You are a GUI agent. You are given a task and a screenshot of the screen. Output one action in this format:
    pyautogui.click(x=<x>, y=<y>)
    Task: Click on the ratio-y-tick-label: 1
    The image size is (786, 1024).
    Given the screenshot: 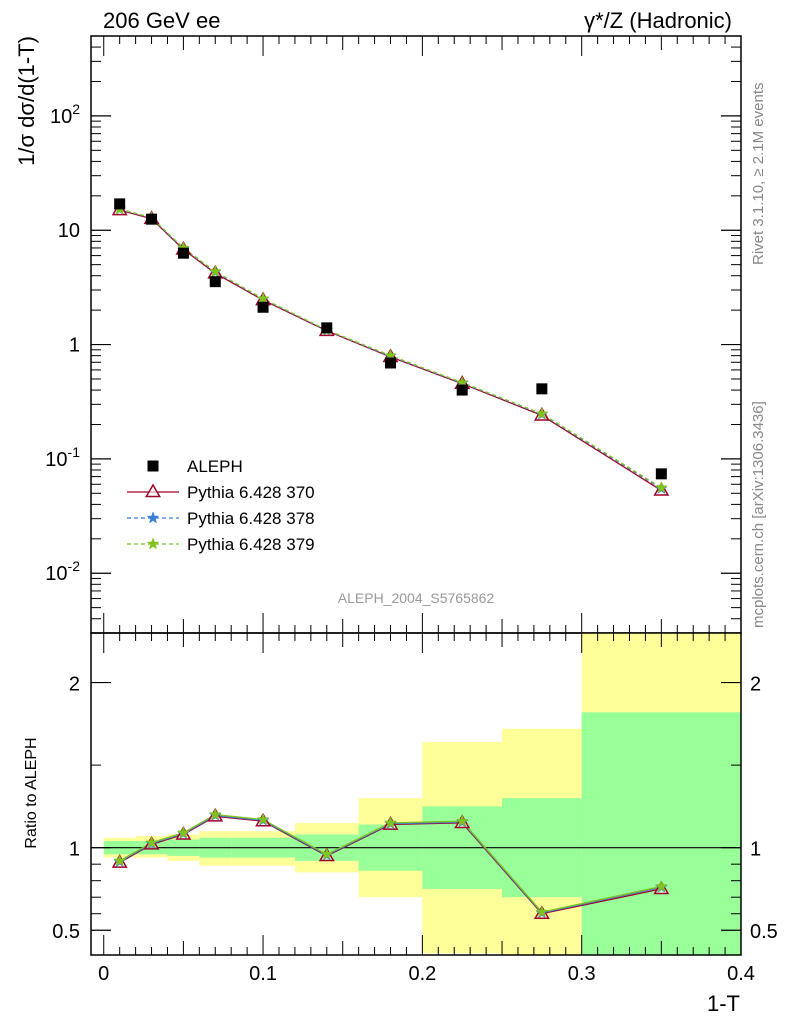 What is the action you would take?
    pyautogui.click(x=74, y=850)
    